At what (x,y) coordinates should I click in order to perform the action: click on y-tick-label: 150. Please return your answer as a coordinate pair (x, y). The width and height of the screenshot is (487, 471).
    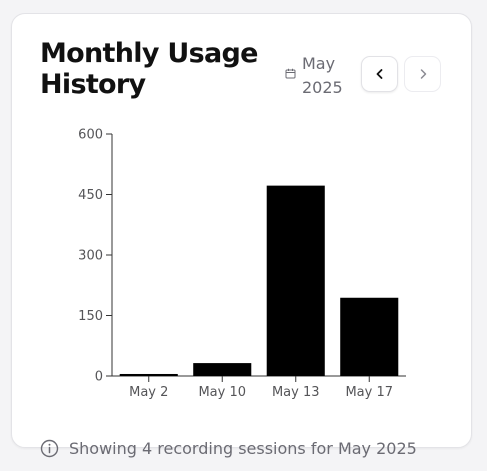
    Looking at the image, I should click on (90, 316).